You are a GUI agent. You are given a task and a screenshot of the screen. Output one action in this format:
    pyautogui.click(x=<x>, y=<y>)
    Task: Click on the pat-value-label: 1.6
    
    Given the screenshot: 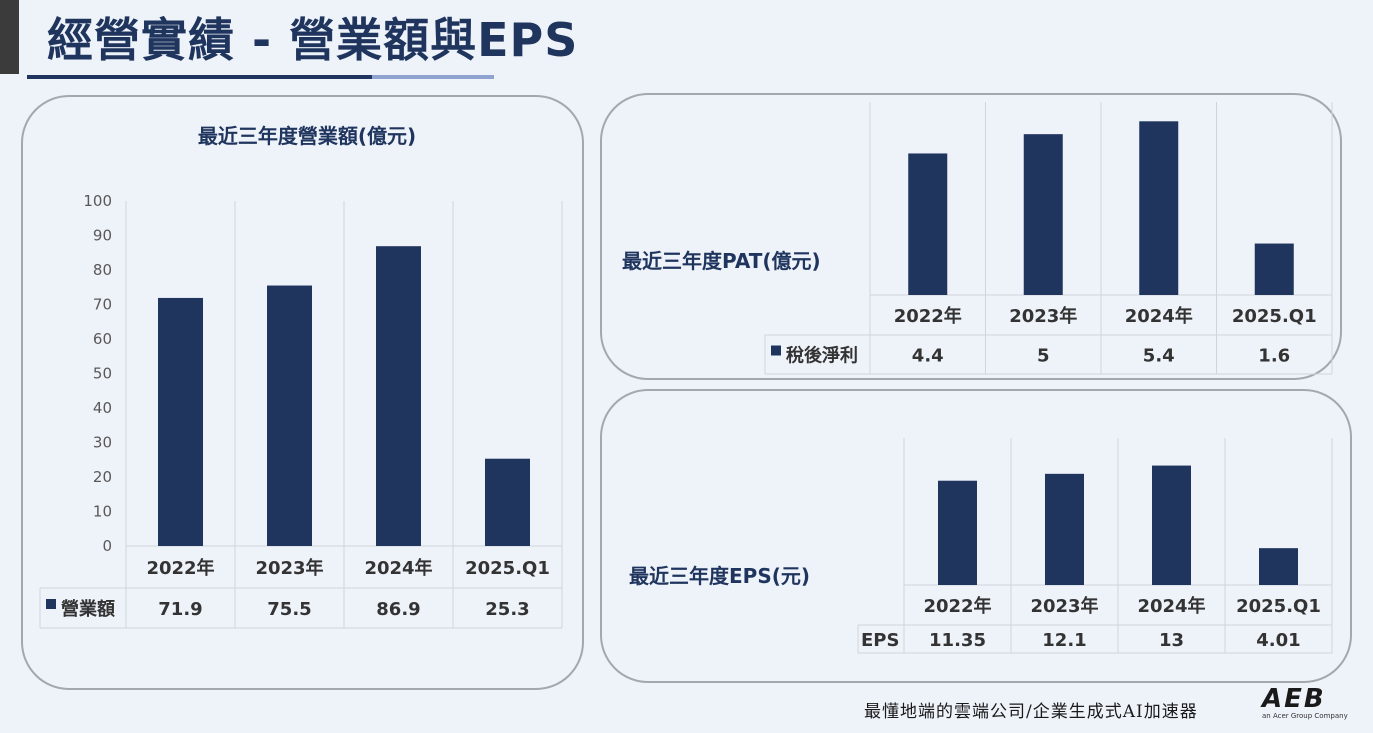 What is the action you would take?
    pyautogui.click(x=1274, y=356)
    